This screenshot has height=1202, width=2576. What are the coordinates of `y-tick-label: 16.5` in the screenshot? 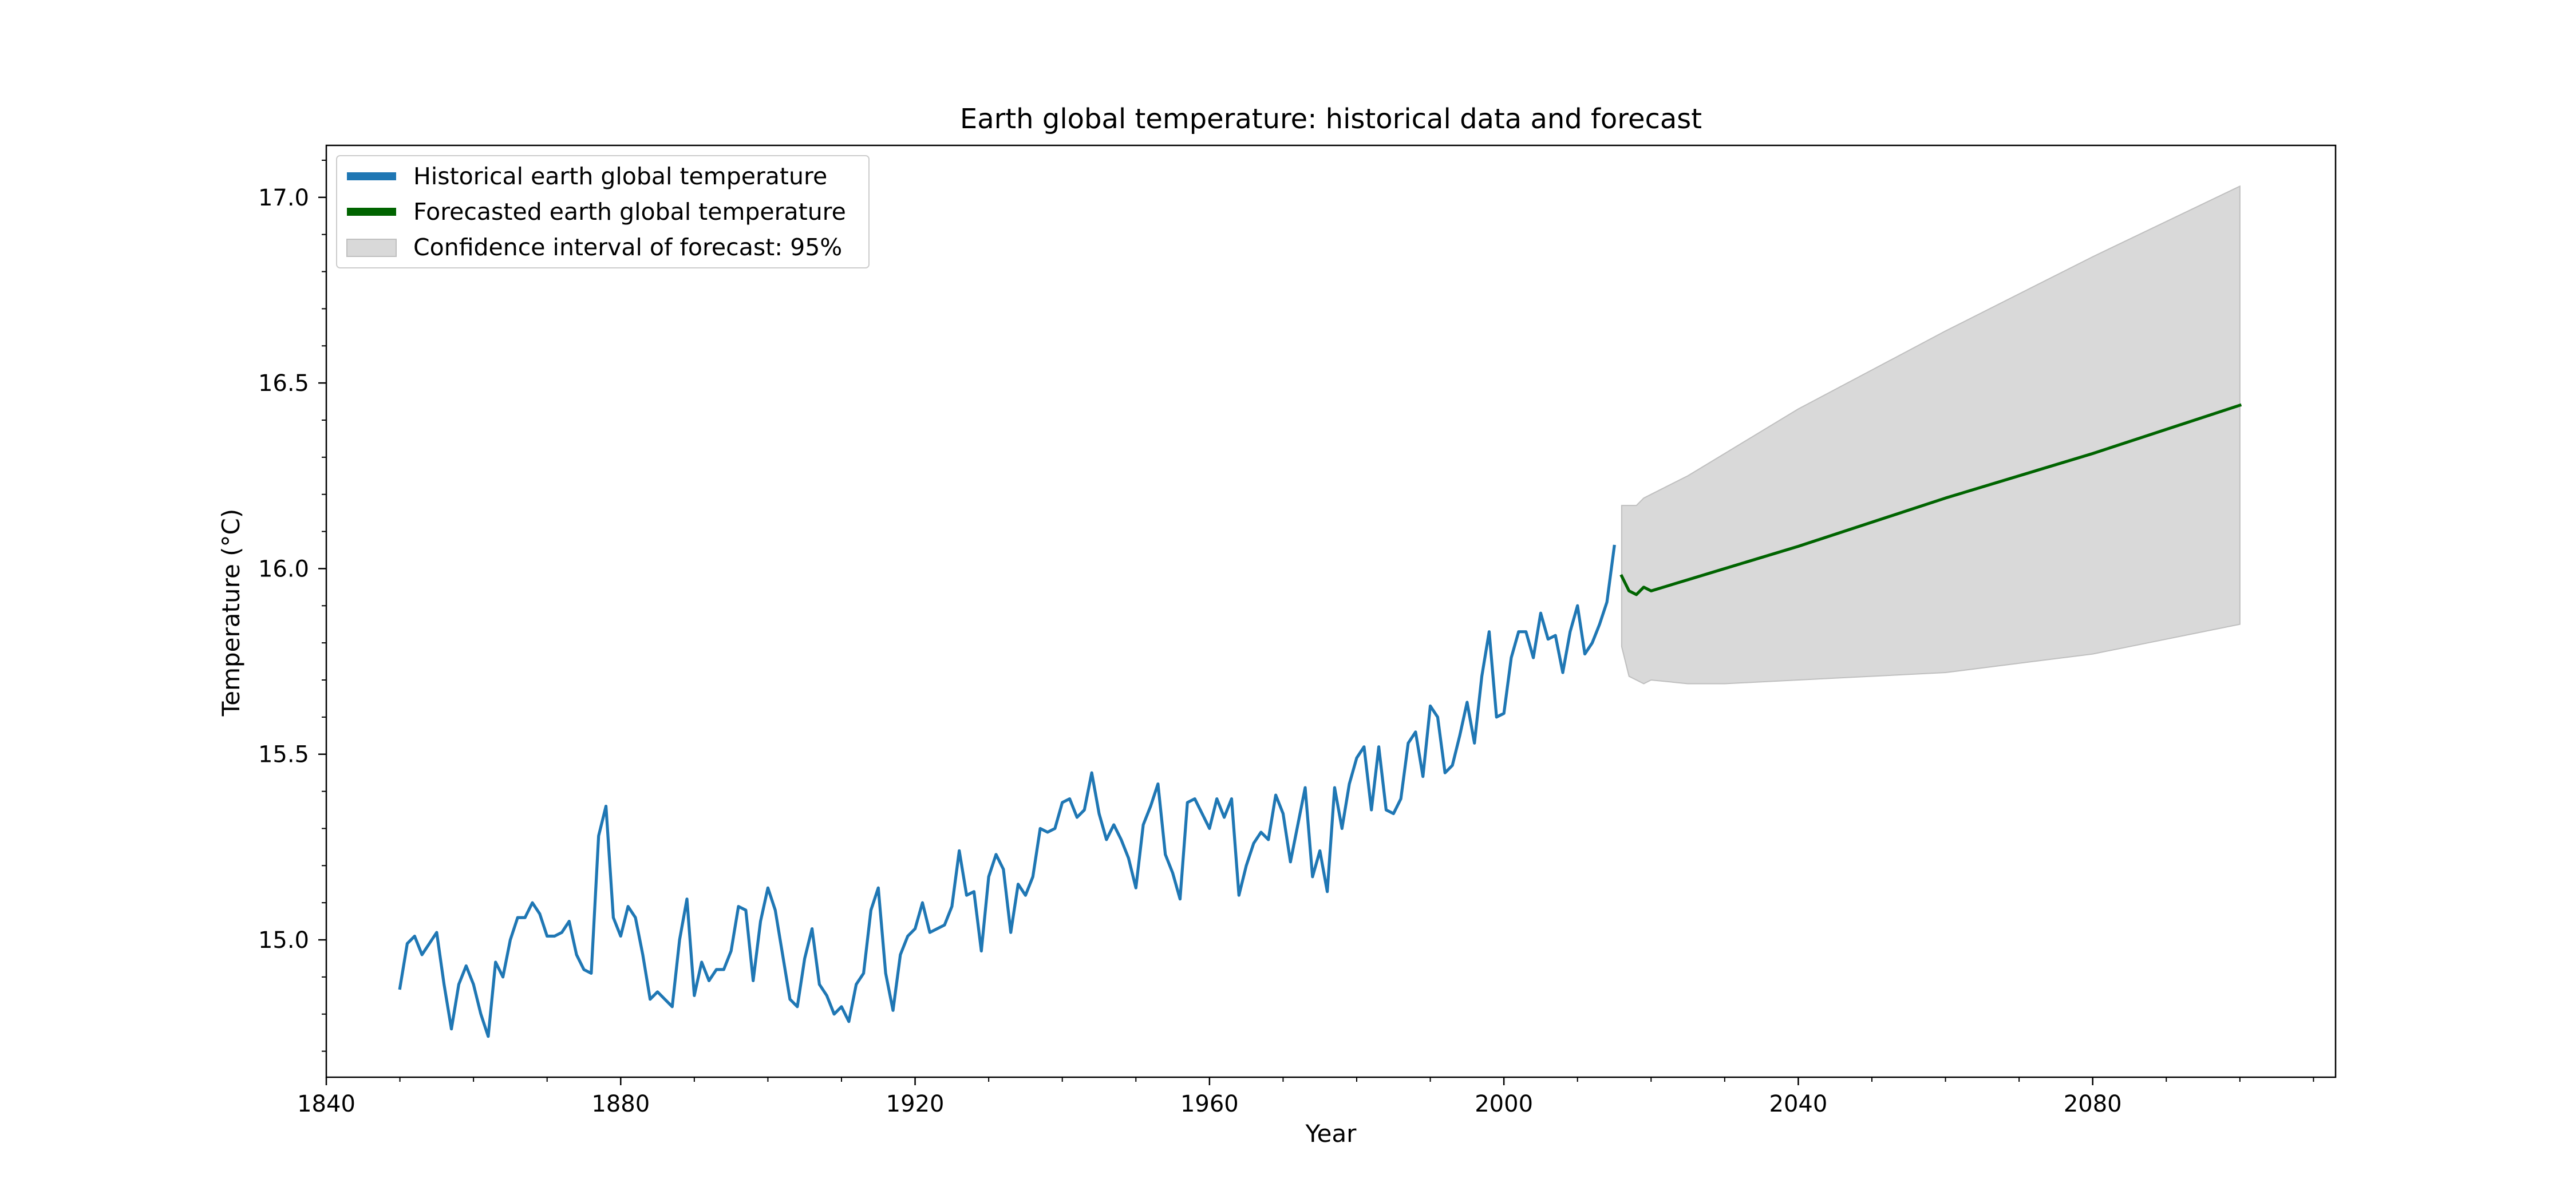 It's located at (283, 384).